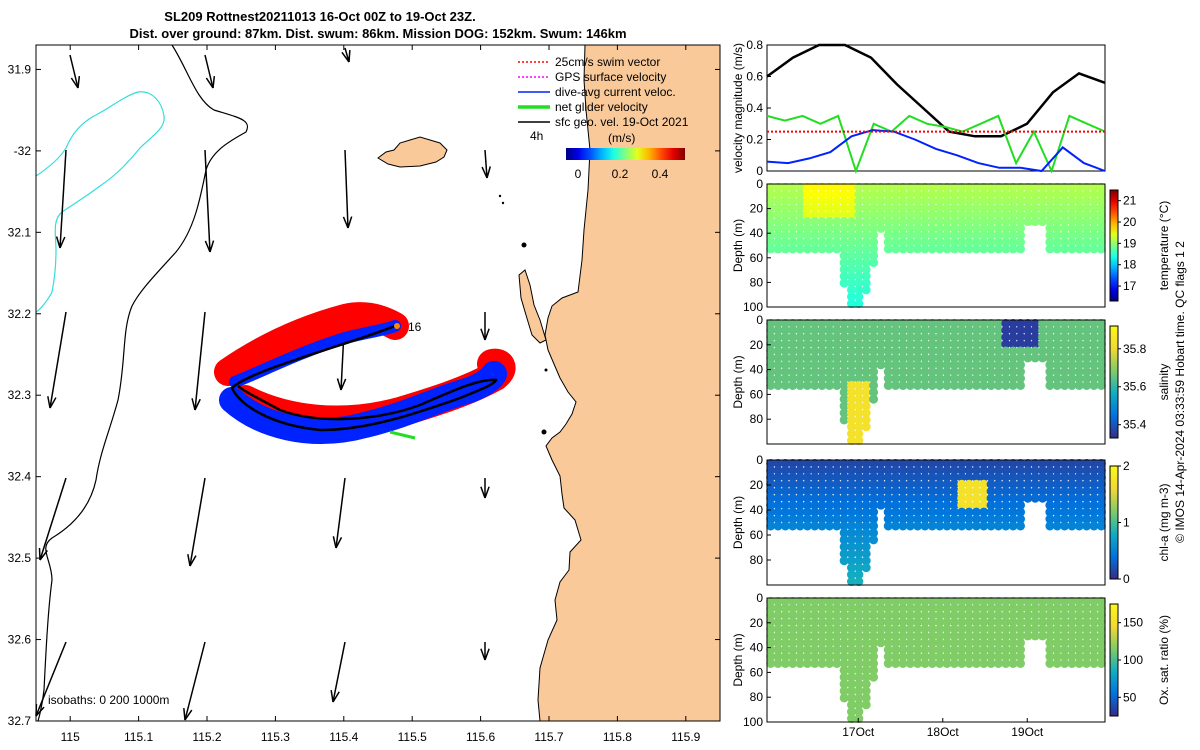  Describe the element at coordinates (754, 108) in the screenshot. I see `velocity-y-tick-label: 0.4` at that location.